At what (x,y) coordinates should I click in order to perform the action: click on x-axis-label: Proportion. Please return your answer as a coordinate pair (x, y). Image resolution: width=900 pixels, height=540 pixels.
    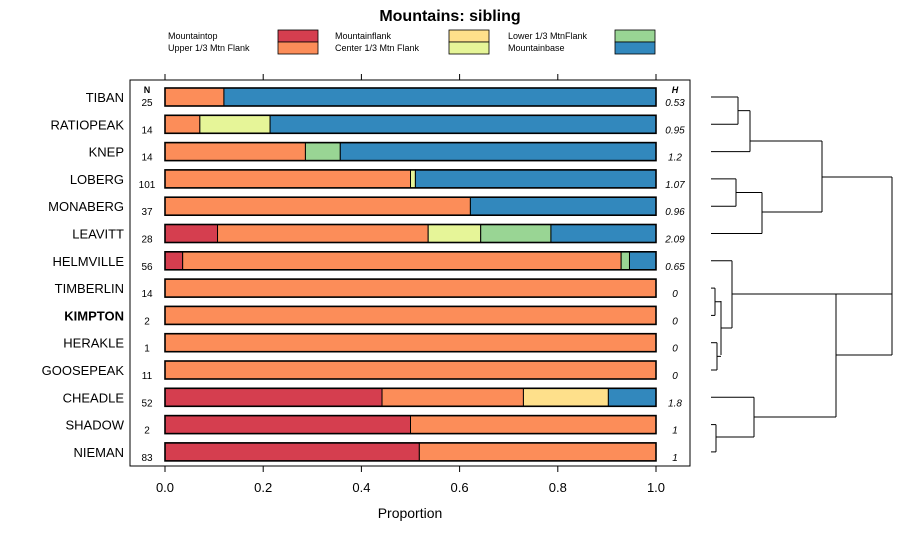
    Looking at the image, I should click on (410, 513).